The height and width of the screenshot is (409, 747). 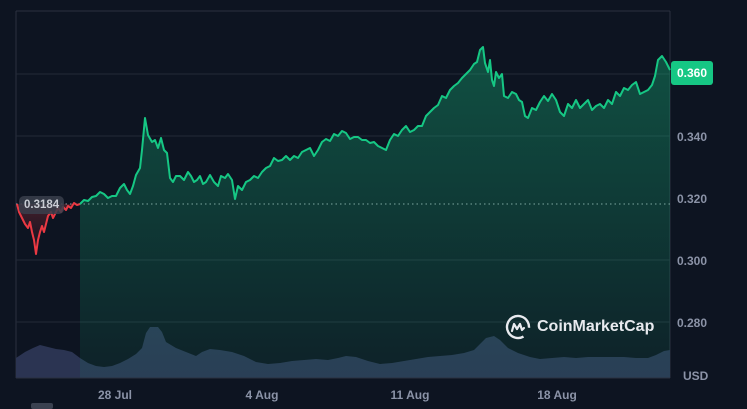 I want to click on x-label-4-aug: 4 Aug, so click(x=262, y=395).